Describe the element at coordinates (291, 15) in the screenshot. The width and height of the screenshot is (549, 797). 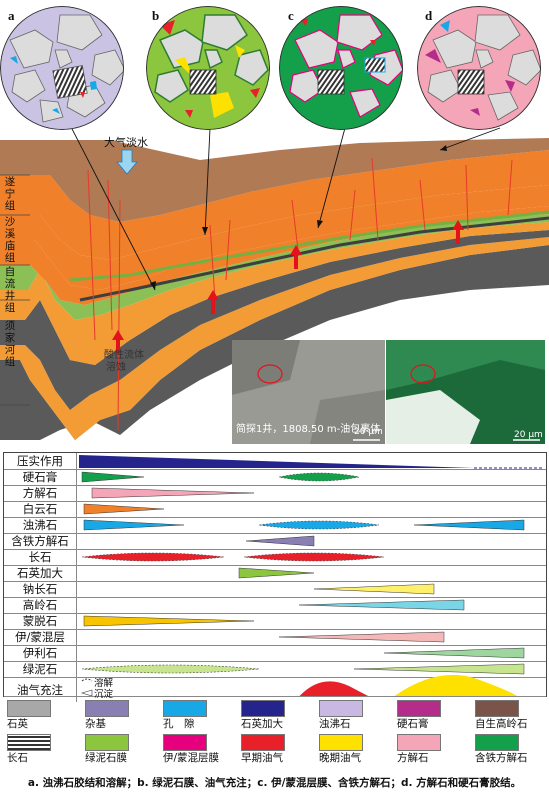
I see `circle-label-c: c` at that location.